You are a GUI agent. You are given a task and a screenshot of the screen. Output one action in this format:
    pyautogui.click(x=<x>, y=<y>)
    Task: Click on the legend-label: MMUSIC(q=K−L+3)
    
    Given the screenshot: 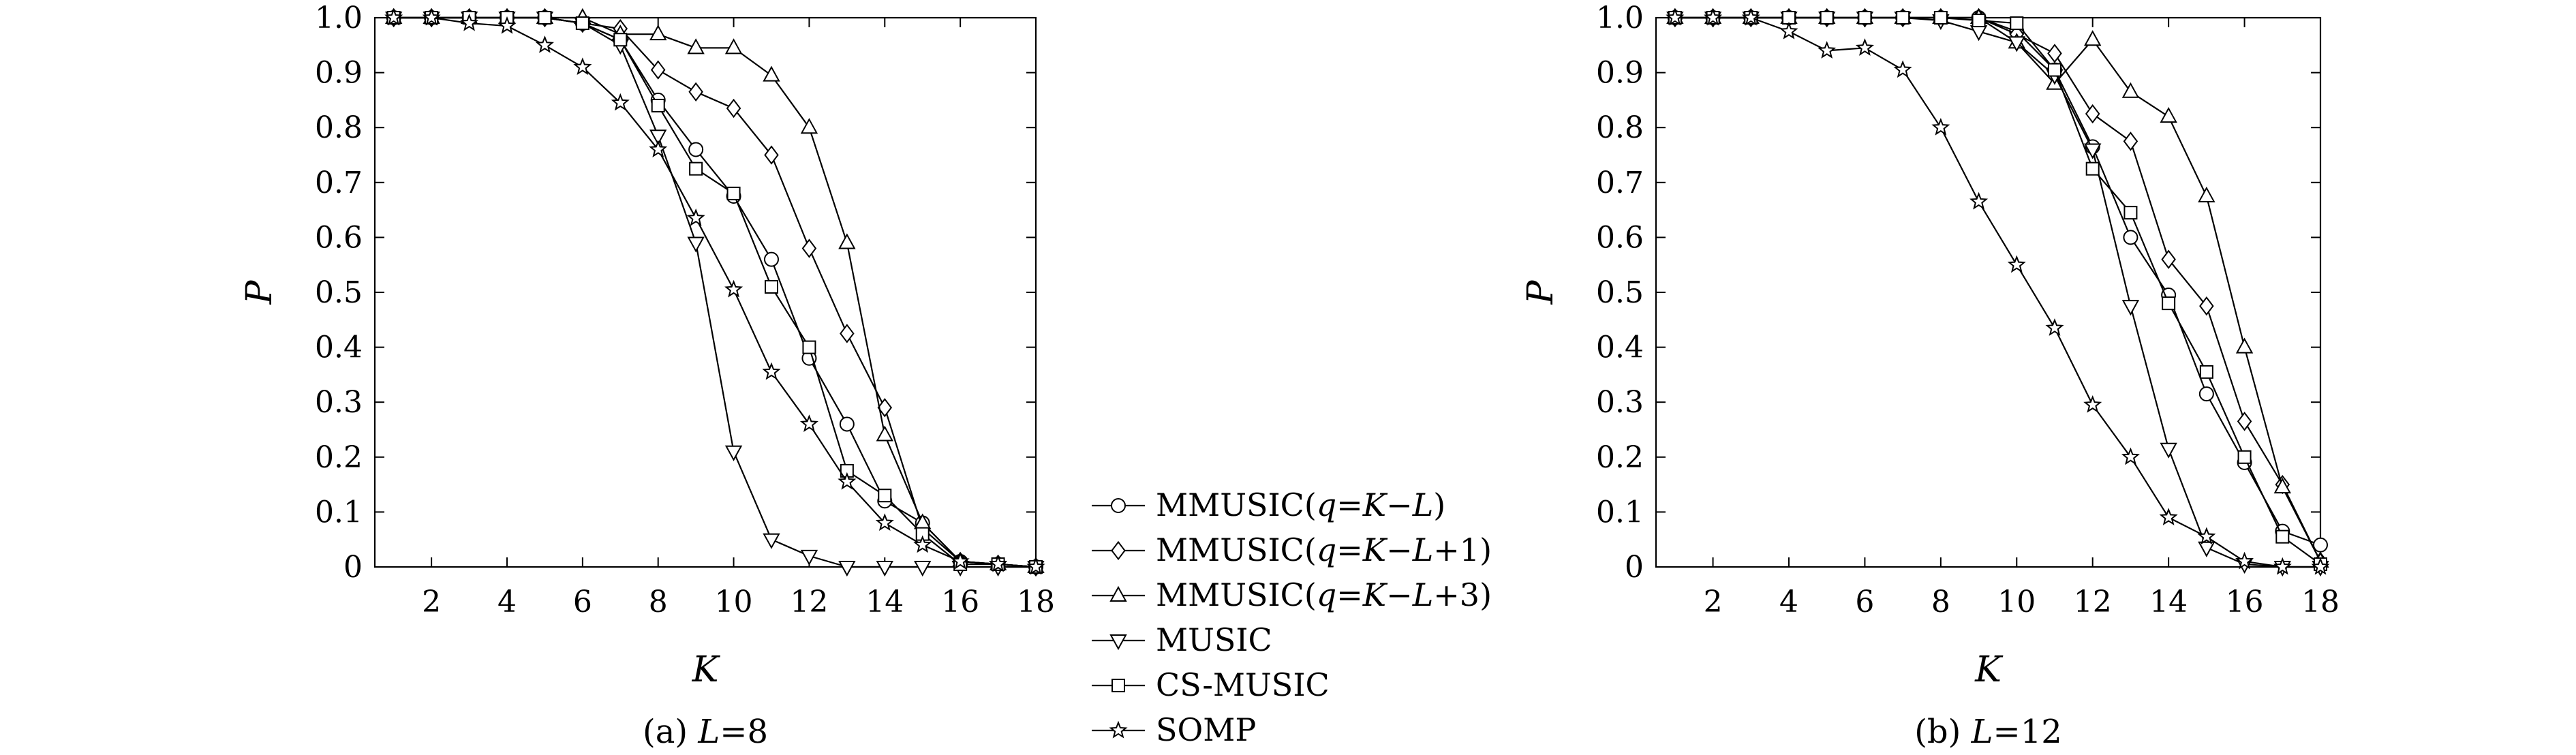 What is the action you would take?
    pyautogui.click(x=1324, y=595)
    